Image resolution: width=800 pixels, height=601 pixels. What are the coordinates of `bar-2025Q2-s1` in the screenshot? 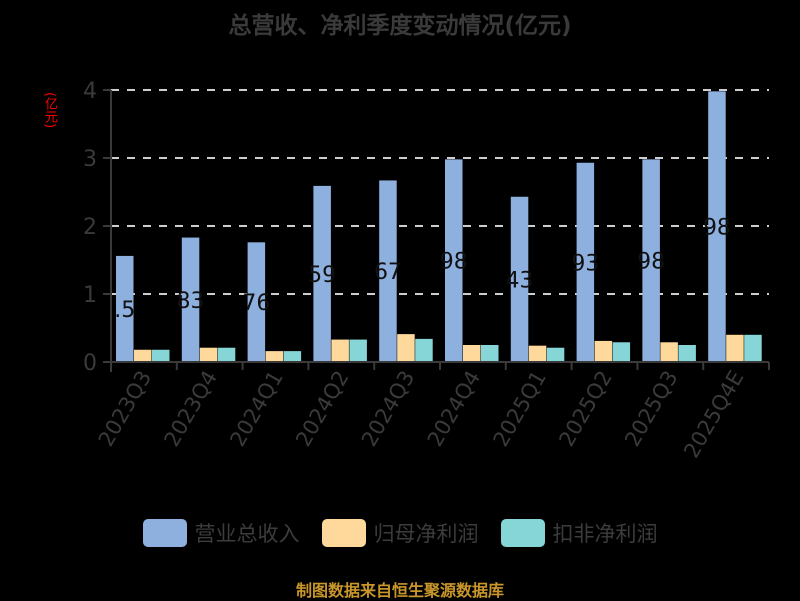 It's located at (603, 351).